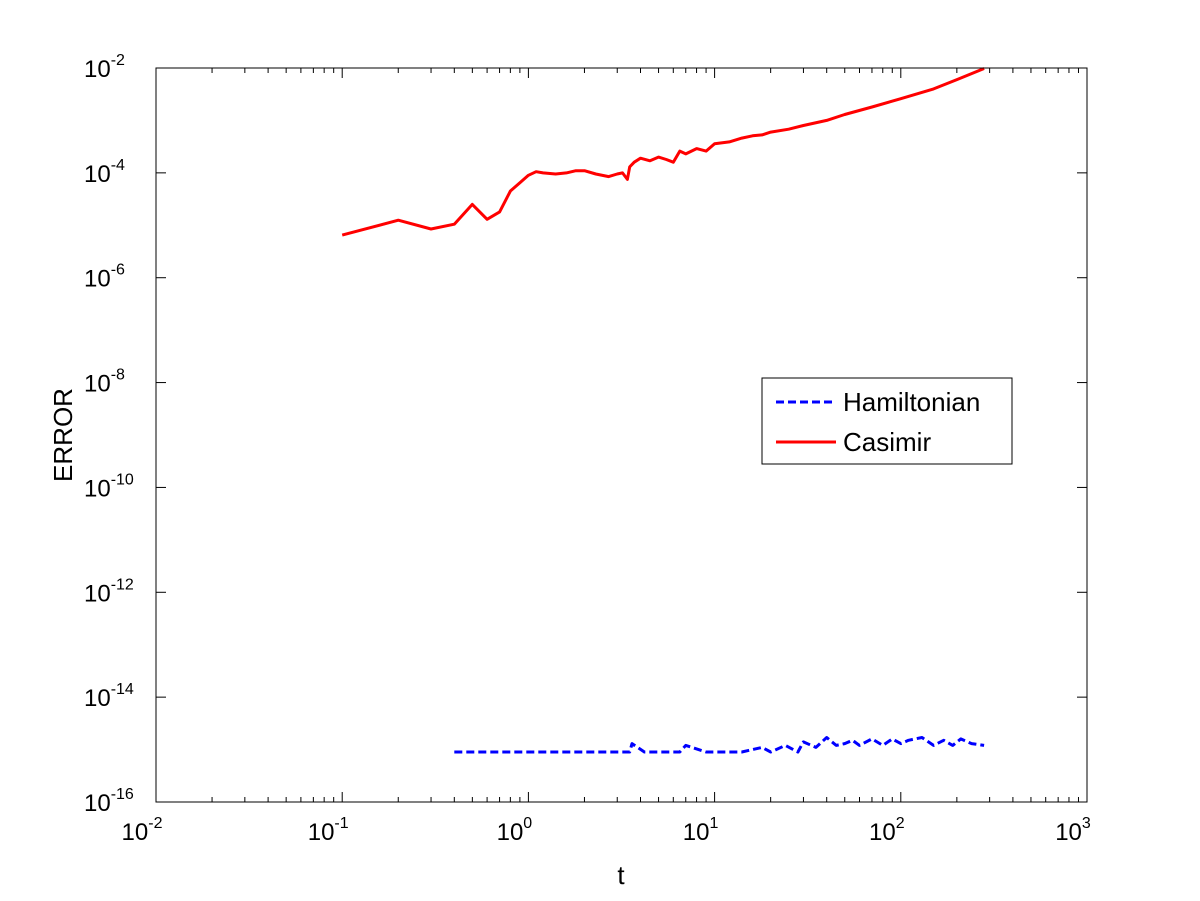 This screenshot has width=1200, height=901. I want to click on series-line-casimir, so click(663, 152).